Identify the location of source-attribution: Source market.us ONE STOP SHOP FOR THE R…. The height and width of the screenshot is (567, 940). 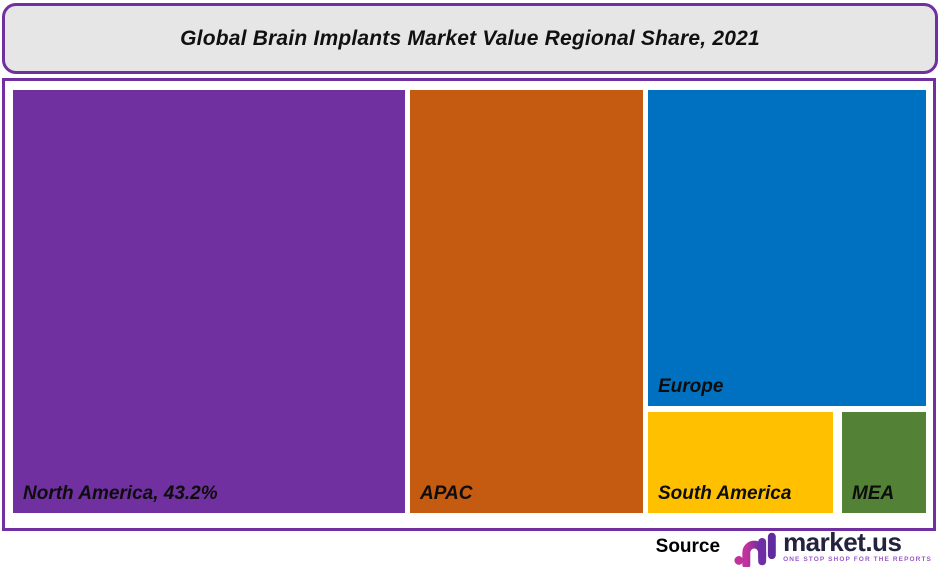
(793, 548).